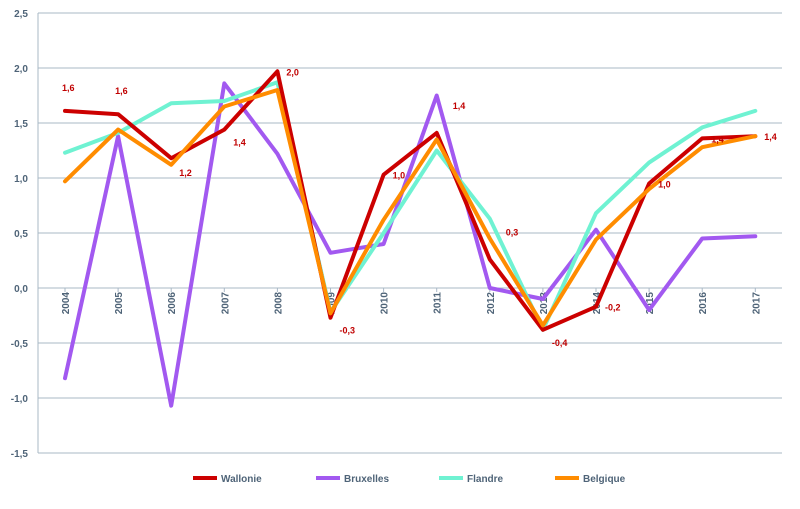 The height and width of the screenshot is (509, 800). I want to click on data-label: -0,3, so click(348, 331).